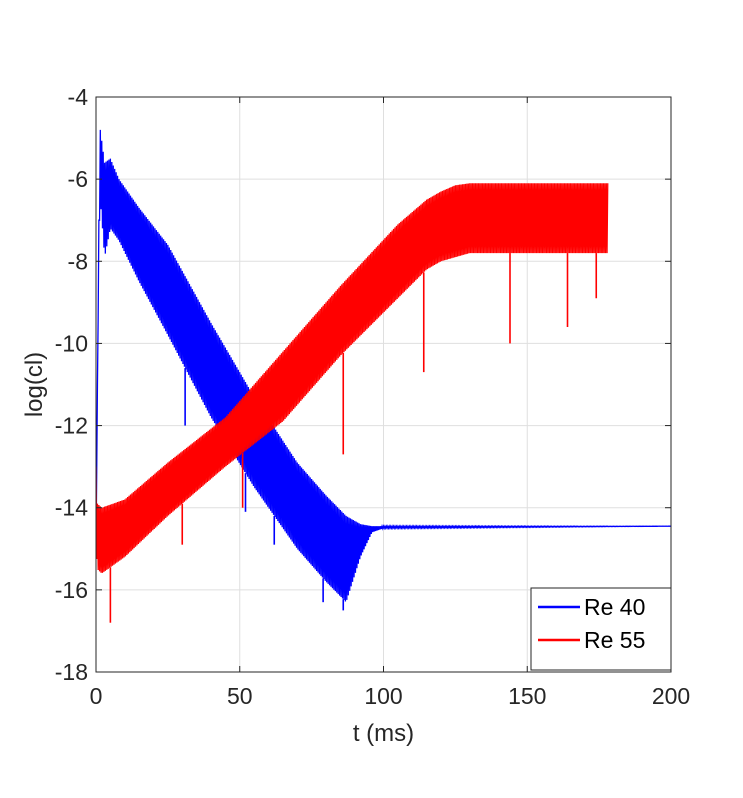 The height and width of the screenshot is (798, 743). I want to click on x-tick-label: 0, so click(96, 696).